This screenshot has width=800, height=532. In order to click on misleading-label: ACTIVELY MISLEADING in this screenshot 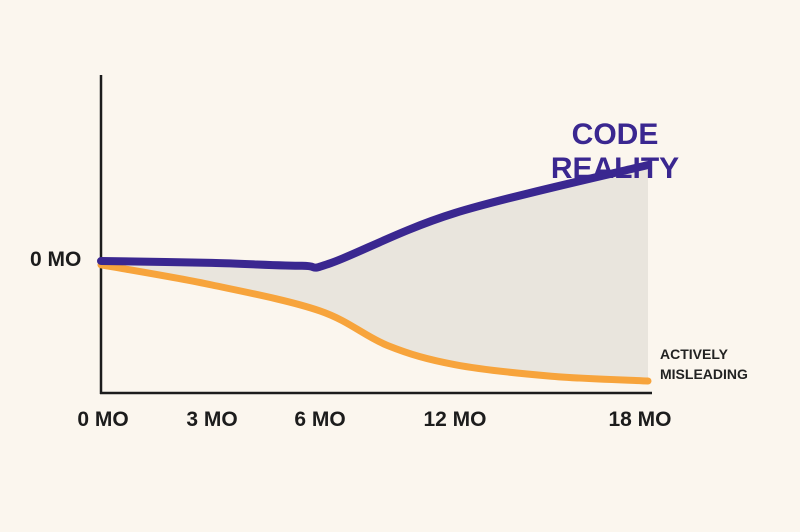, I will do `click(704, 364)`.